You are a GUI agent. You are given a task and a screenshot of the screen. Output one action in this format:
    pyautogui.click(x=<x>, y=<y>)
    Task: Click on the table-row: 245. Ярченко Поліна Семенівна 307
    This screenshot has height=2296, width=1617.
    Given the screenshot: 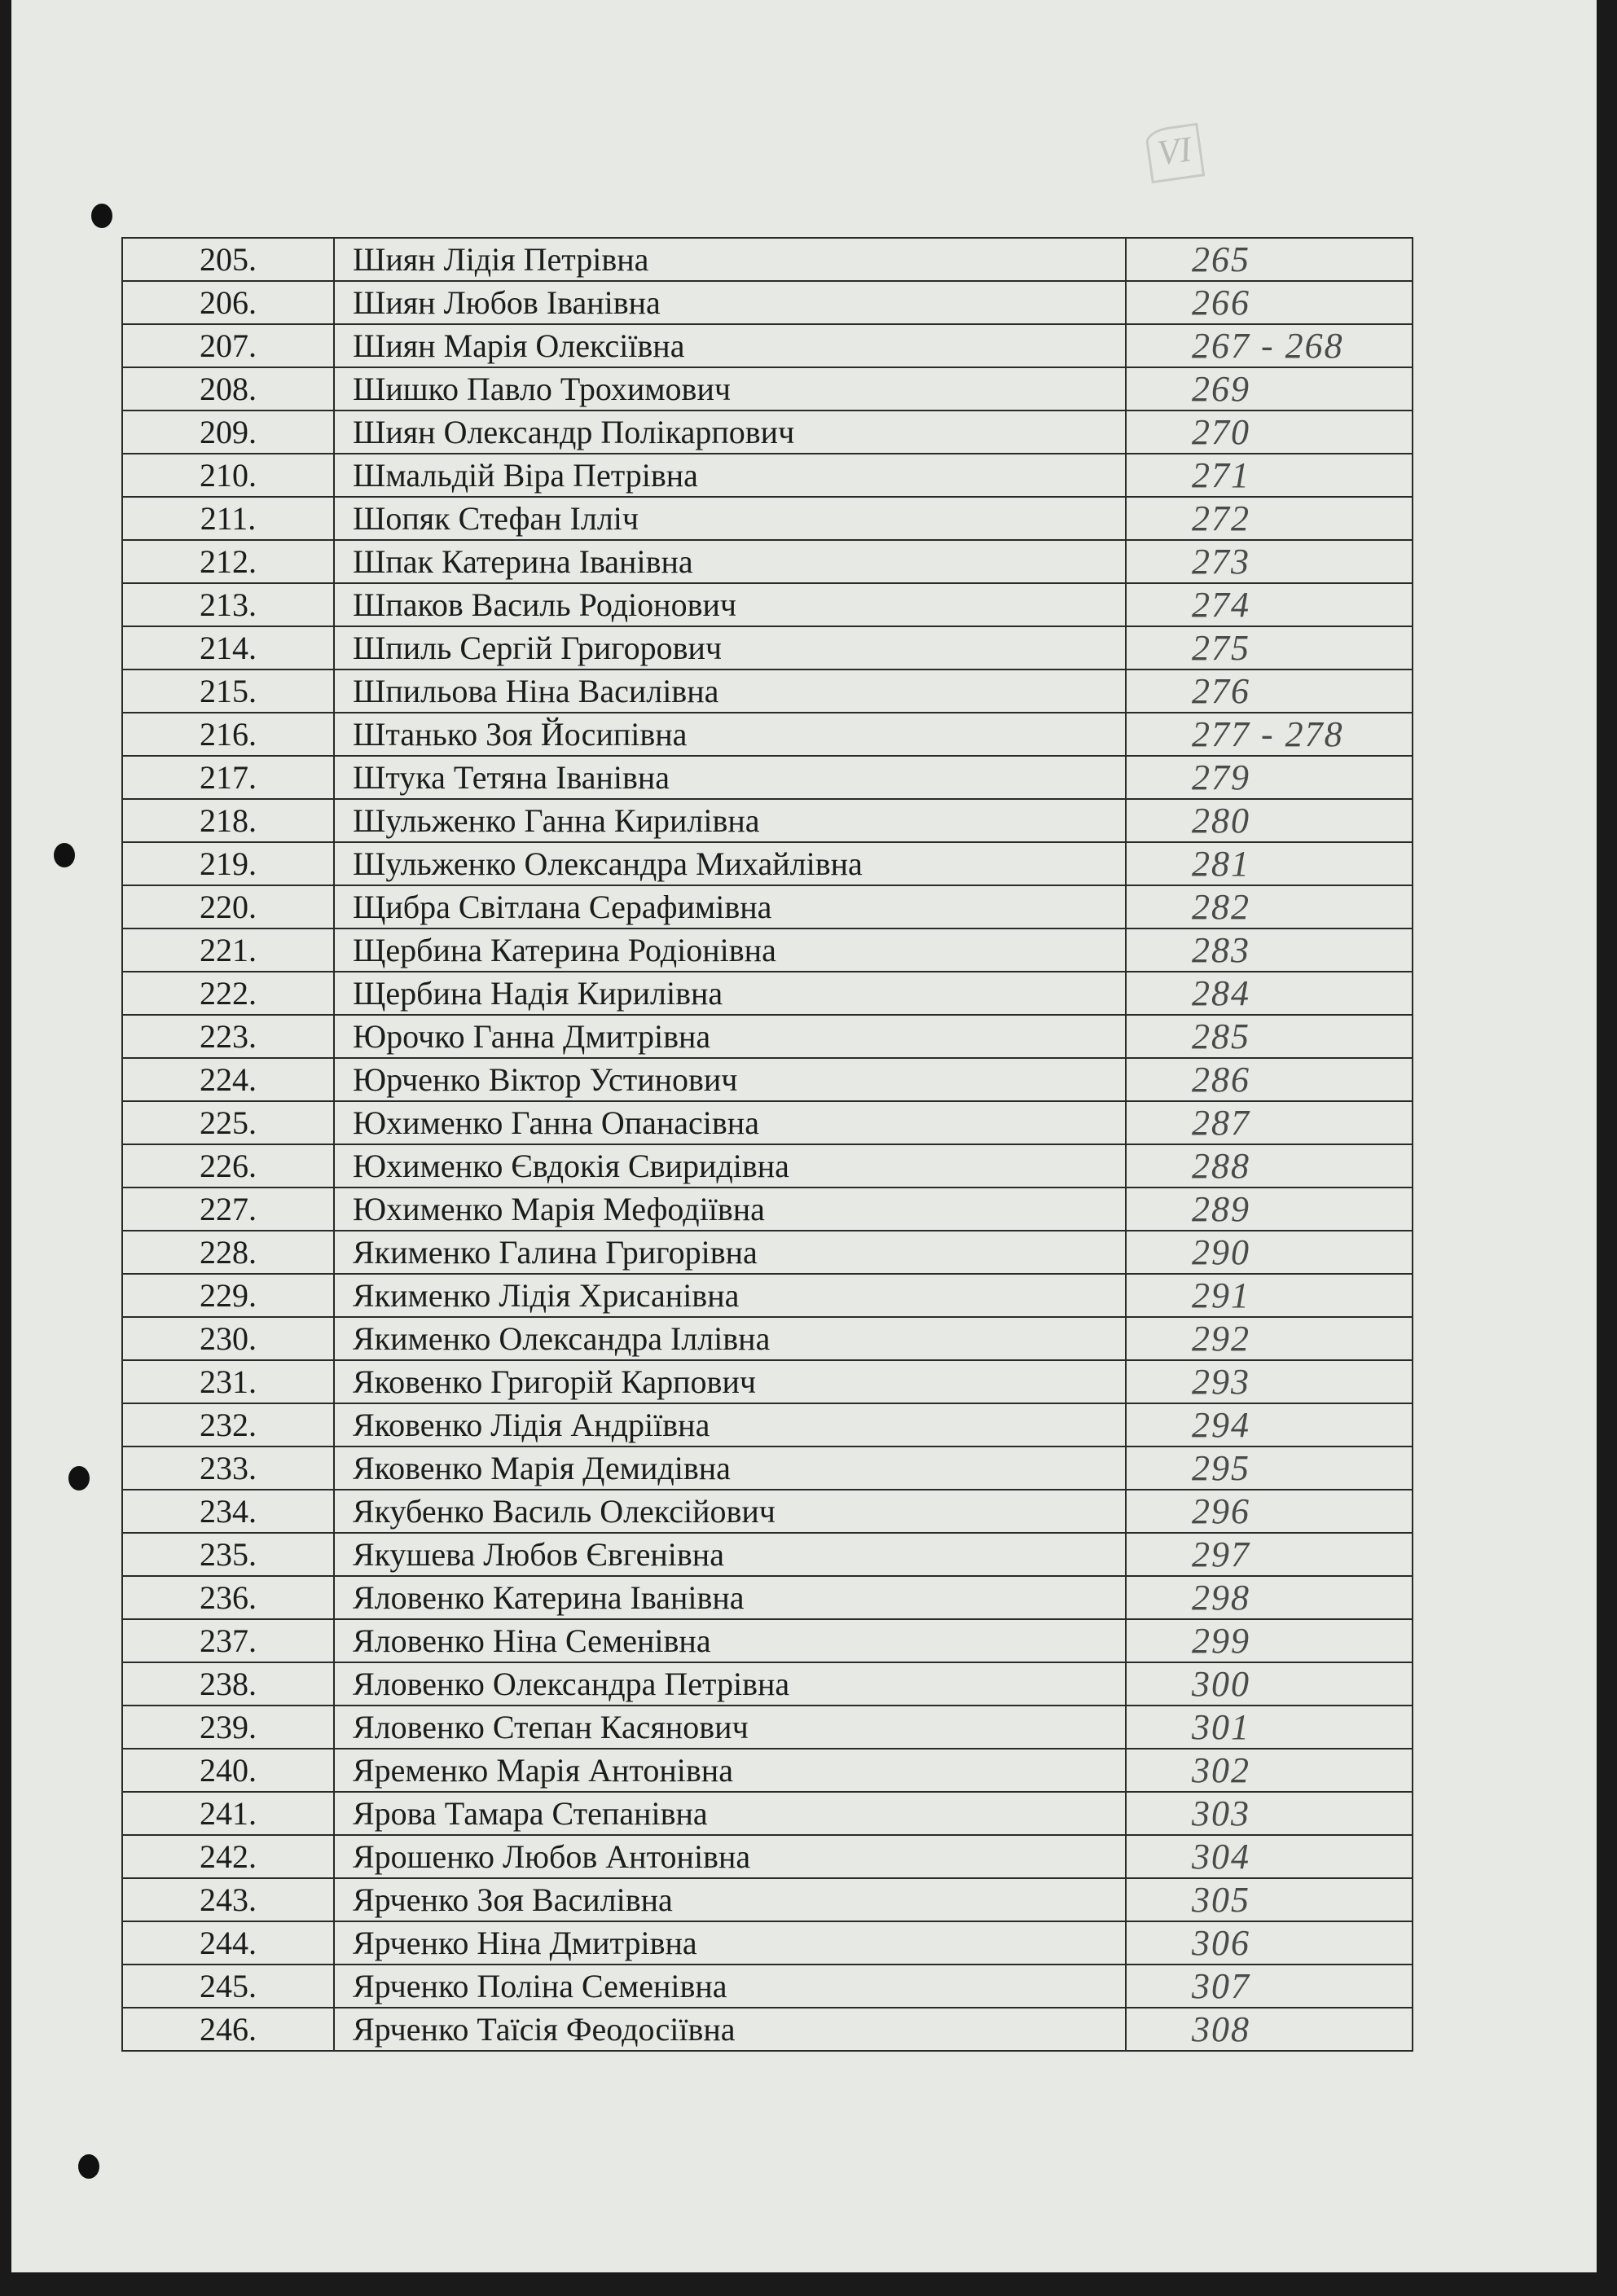 What is the action you would take?
    pyautogui.click(x=767, y=1986)
    